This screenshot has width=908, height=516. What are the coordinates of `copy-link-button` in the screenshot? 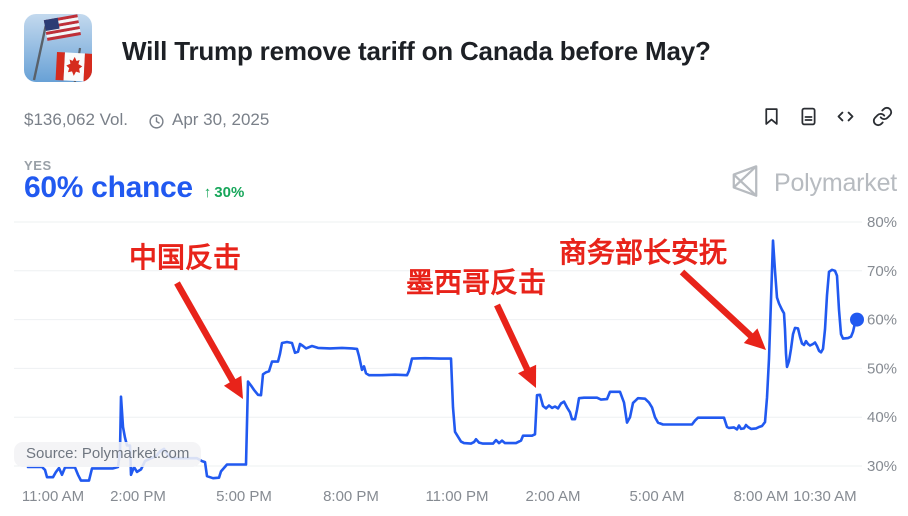 It's located at (882, 118).